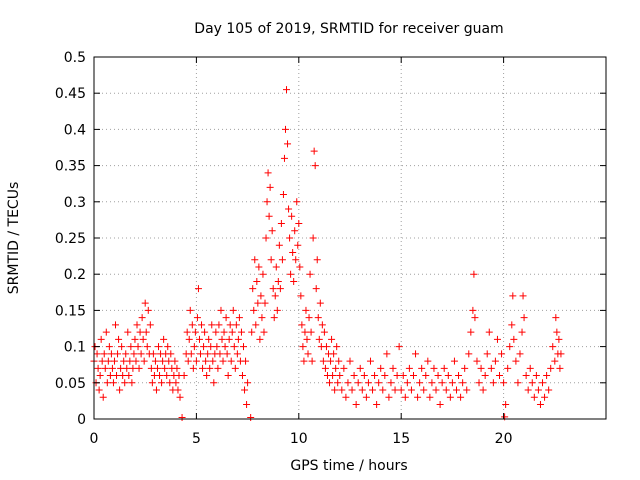 The image size is (640, 480). I want to click on x-tick-label: 5, so click(196, 439).